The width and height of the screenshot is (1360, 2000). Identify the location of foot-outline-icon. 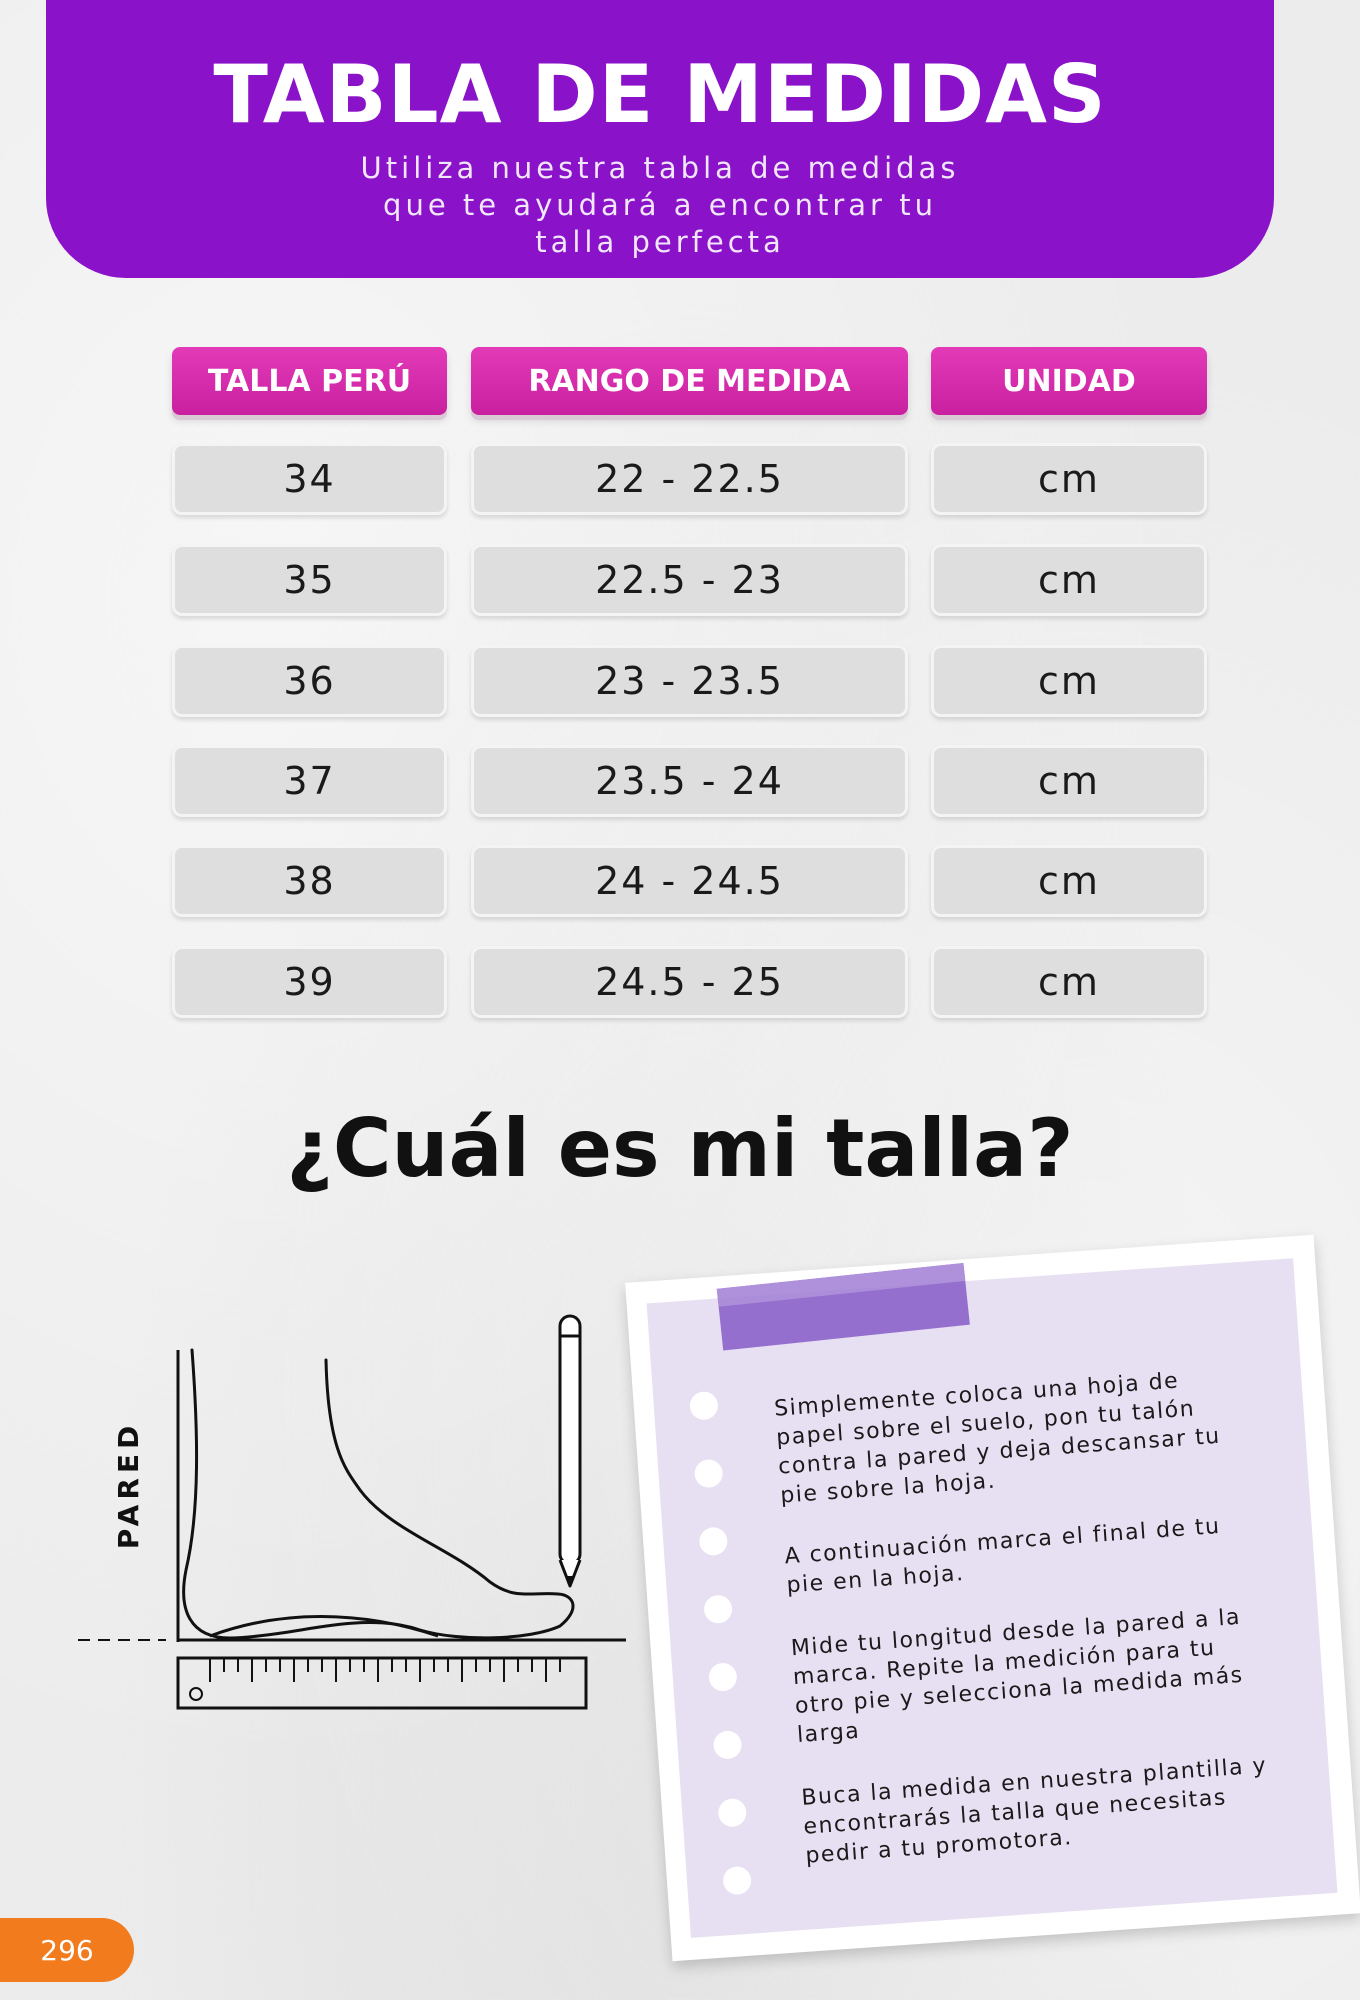
(378, 1494).